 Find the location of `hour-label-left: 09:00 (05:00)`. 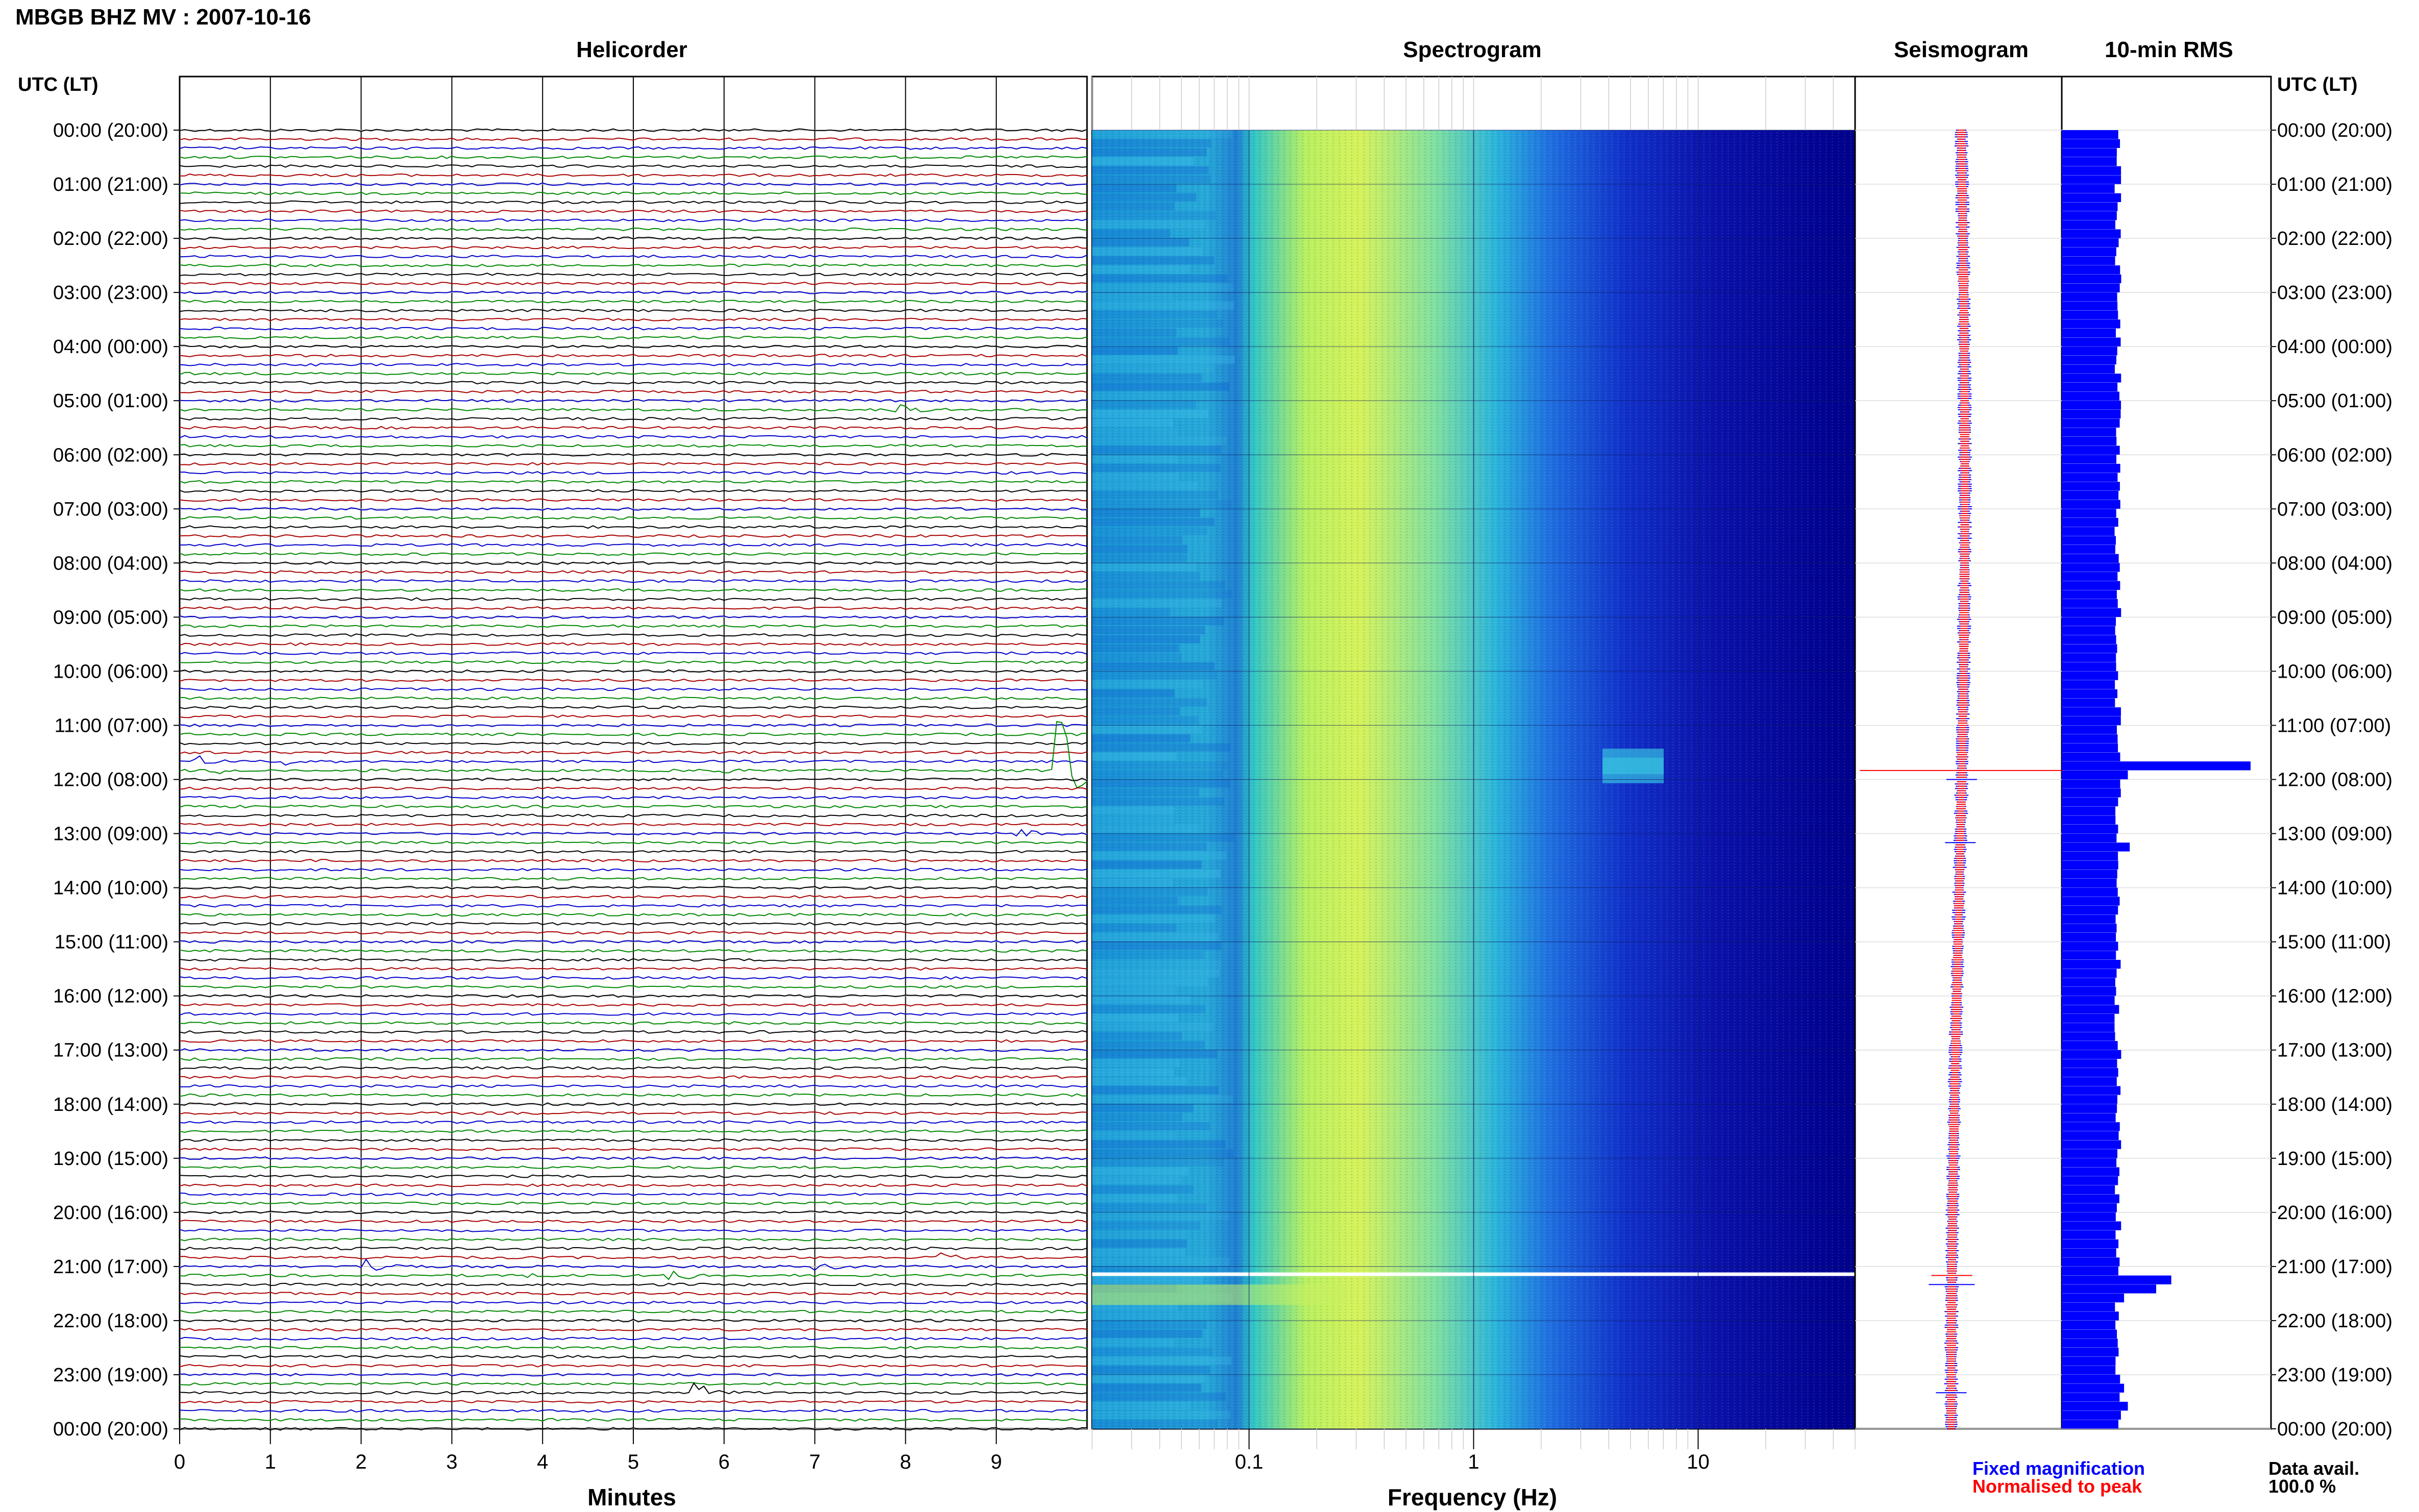

hour-label-left: 09:00 (05:00) is located at coordinates (110, 617).